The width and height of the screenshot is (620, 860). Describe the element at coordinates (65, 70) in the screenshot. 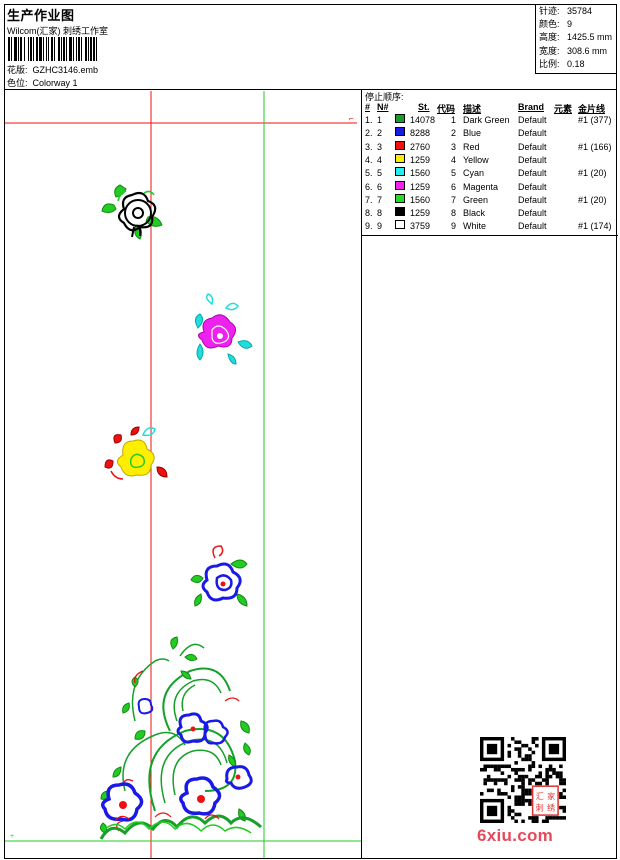

I see `file-value: GZHC3146.emb` at that location.